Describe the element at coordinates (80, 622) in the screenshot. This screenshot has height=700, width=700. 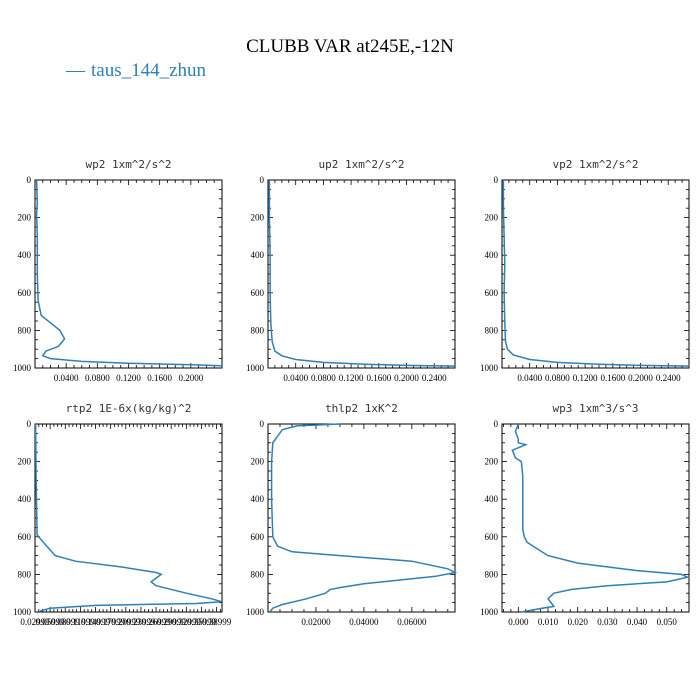
I see `x-tick-label: 0.11999` at that location.